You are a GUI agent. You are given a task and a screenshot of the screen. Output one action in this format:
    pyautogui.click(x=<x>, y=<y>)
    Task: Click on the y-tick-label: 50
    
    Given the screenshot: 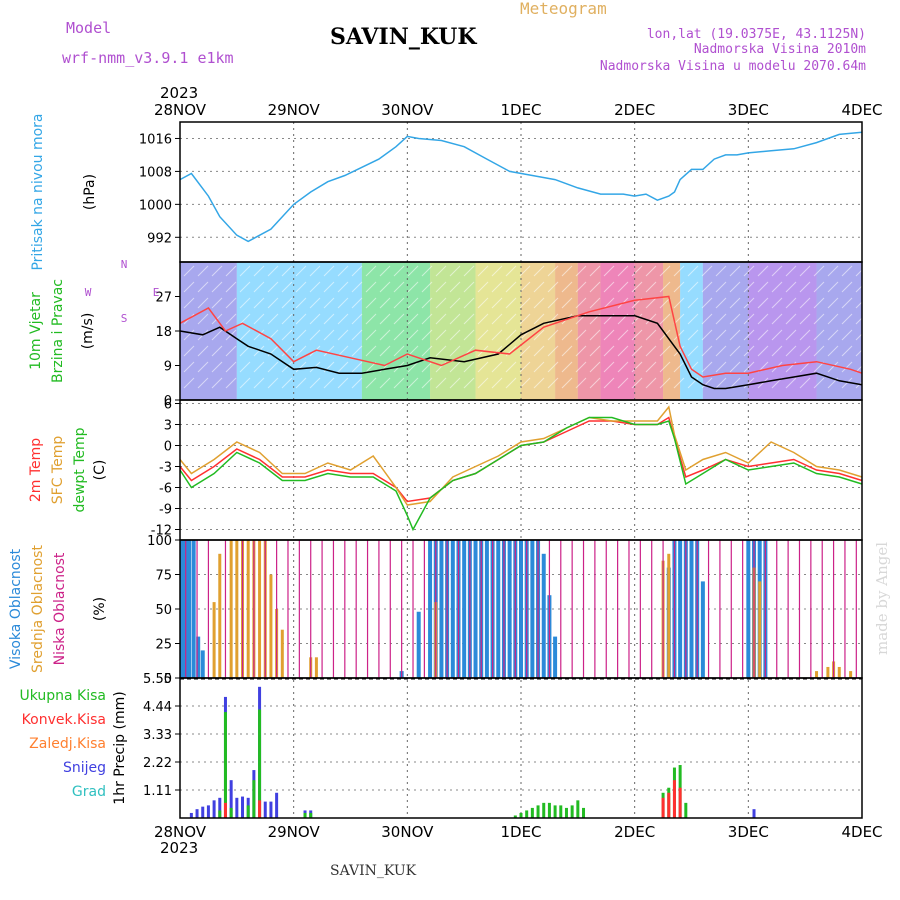 What is the action you would take?
    pyautogui.click(x=163, y=610)
    